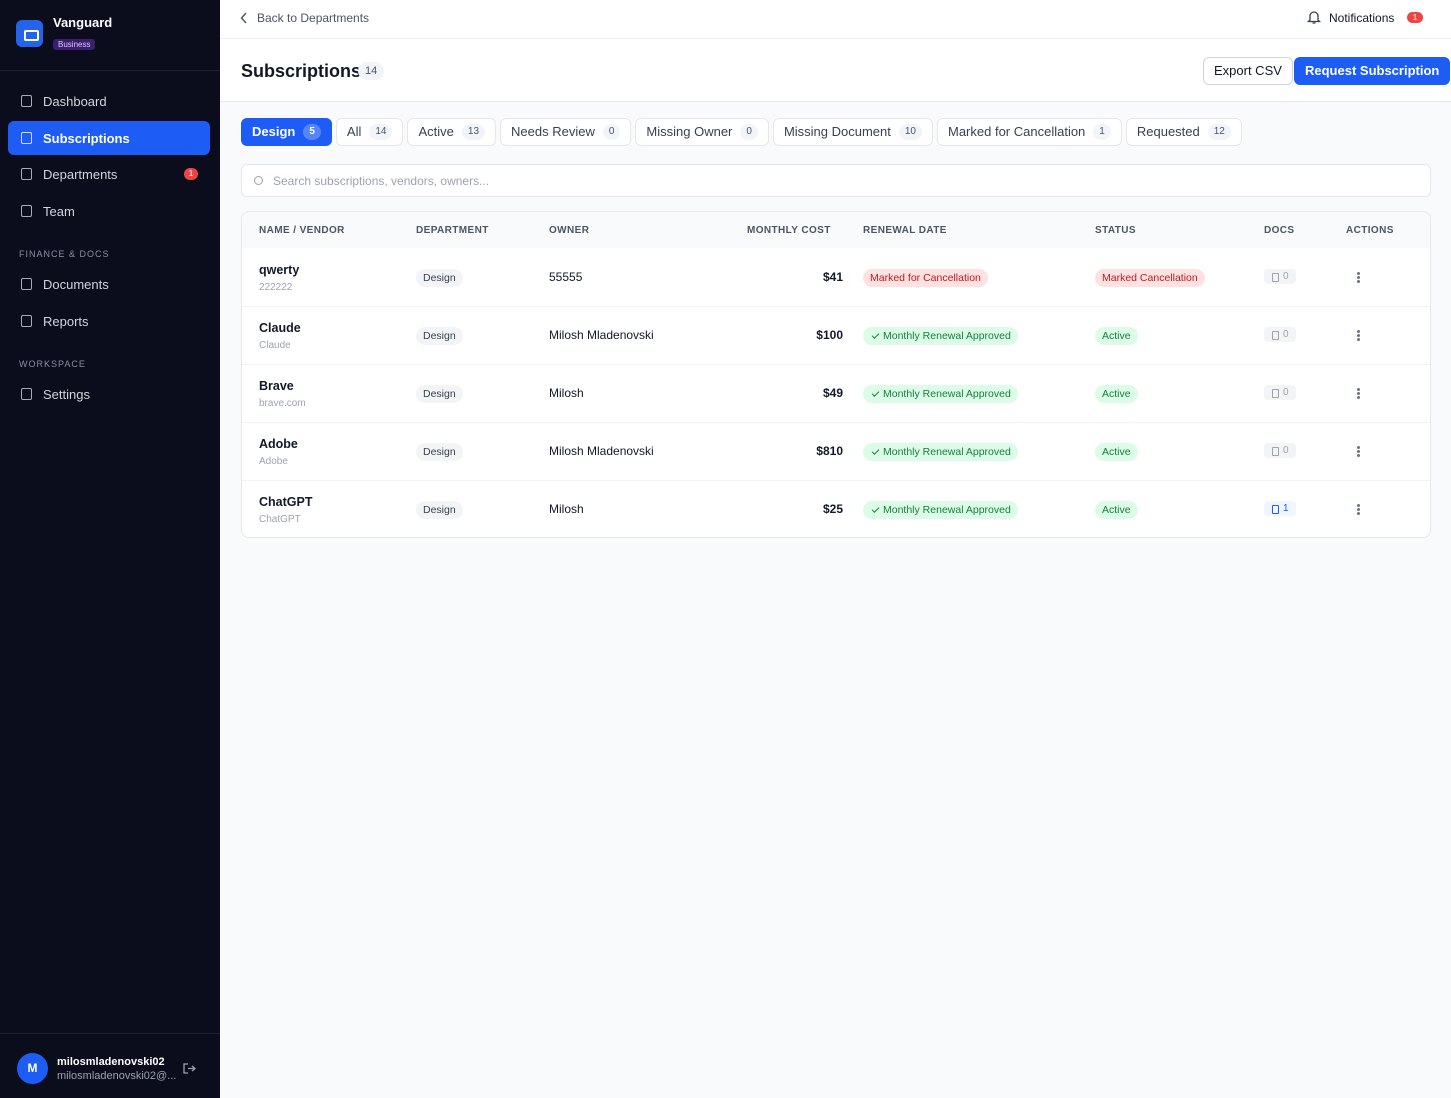 The image size is (1451, 1098). Describe the element at coordinates (301, 71) in the screenshot. I see `page-title: Subscriptions` at that location.